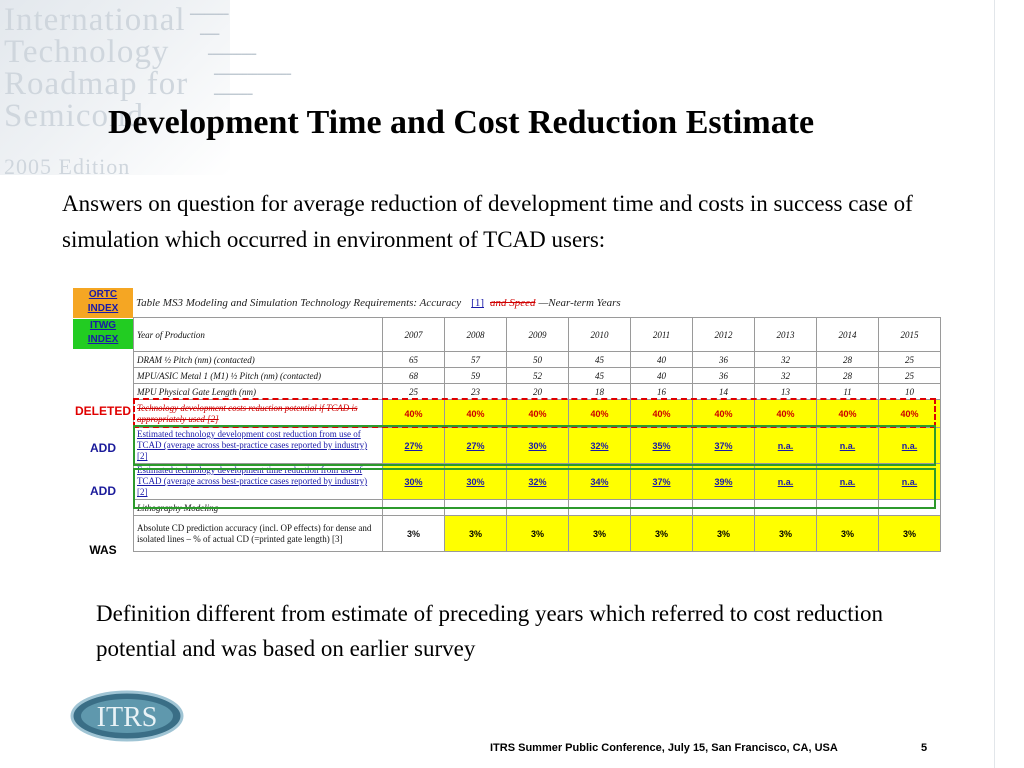  I want to click on table-cell: 11, so click(847, 391).